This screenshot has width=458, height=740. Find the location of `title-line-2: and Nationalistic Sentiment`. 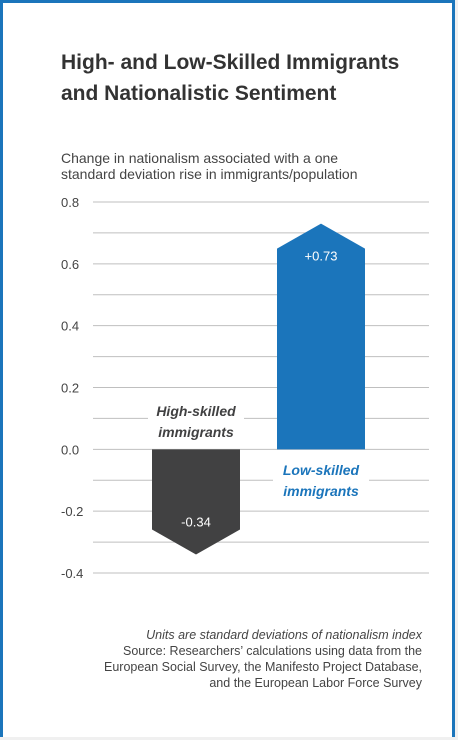

title-line-2: and Nationalistic Sentiment is located at coordinates (199, 93).